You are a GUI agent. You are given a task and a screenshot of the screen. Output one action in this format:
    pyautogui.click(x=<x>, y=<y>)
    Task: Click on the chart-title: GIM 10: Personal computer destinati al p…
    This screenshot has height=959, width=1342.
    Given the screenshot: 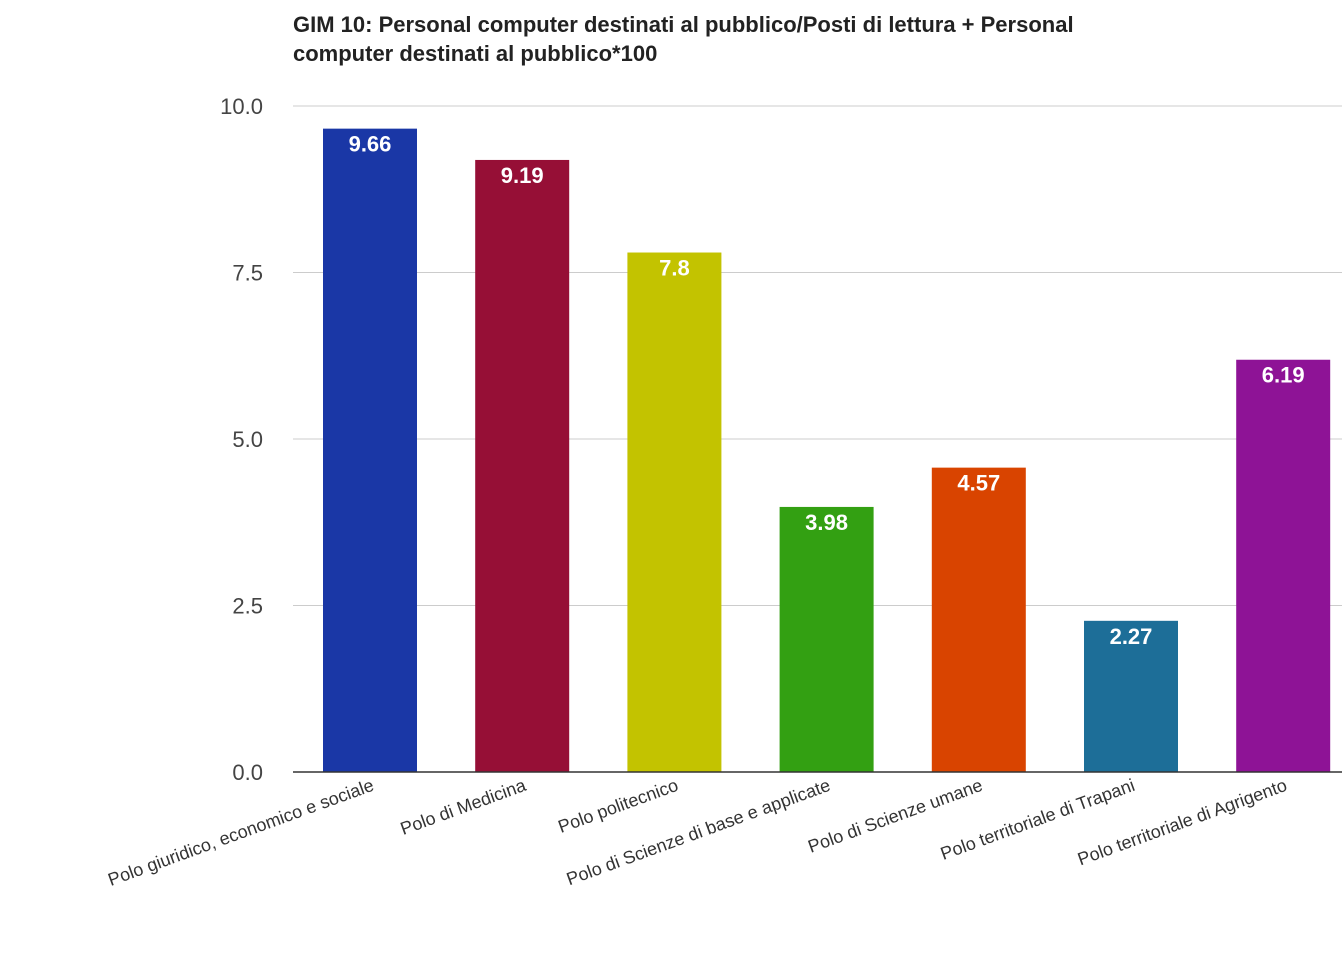 What is the action you would take?
    pyautogui.click(x=683, y=39)
    